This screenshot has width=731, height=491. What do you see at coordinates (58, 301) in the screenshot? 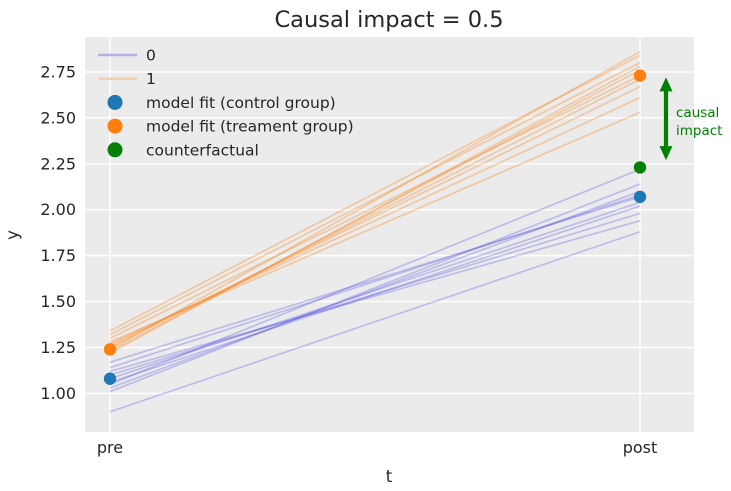
I see `y-tick-label: 1.50` at bounding box center [58, 301].